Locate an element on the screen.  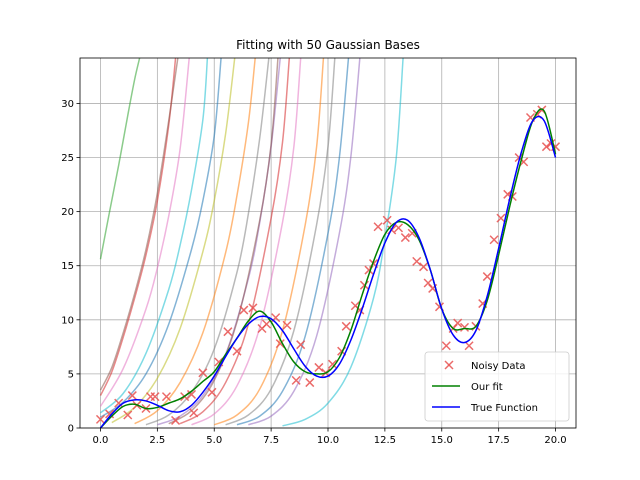
x-tick-label: 15.0 is located at coordinates (442, 440).